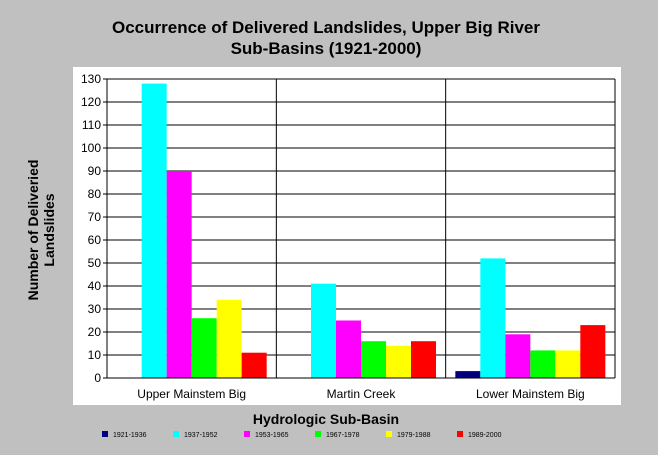 The height and width of the screenshot is (455, 658). Describe the element at coordinates (179, 274) in the screenshot. I see `bar-1953-1965-Upper Mainstem Big` at that location.